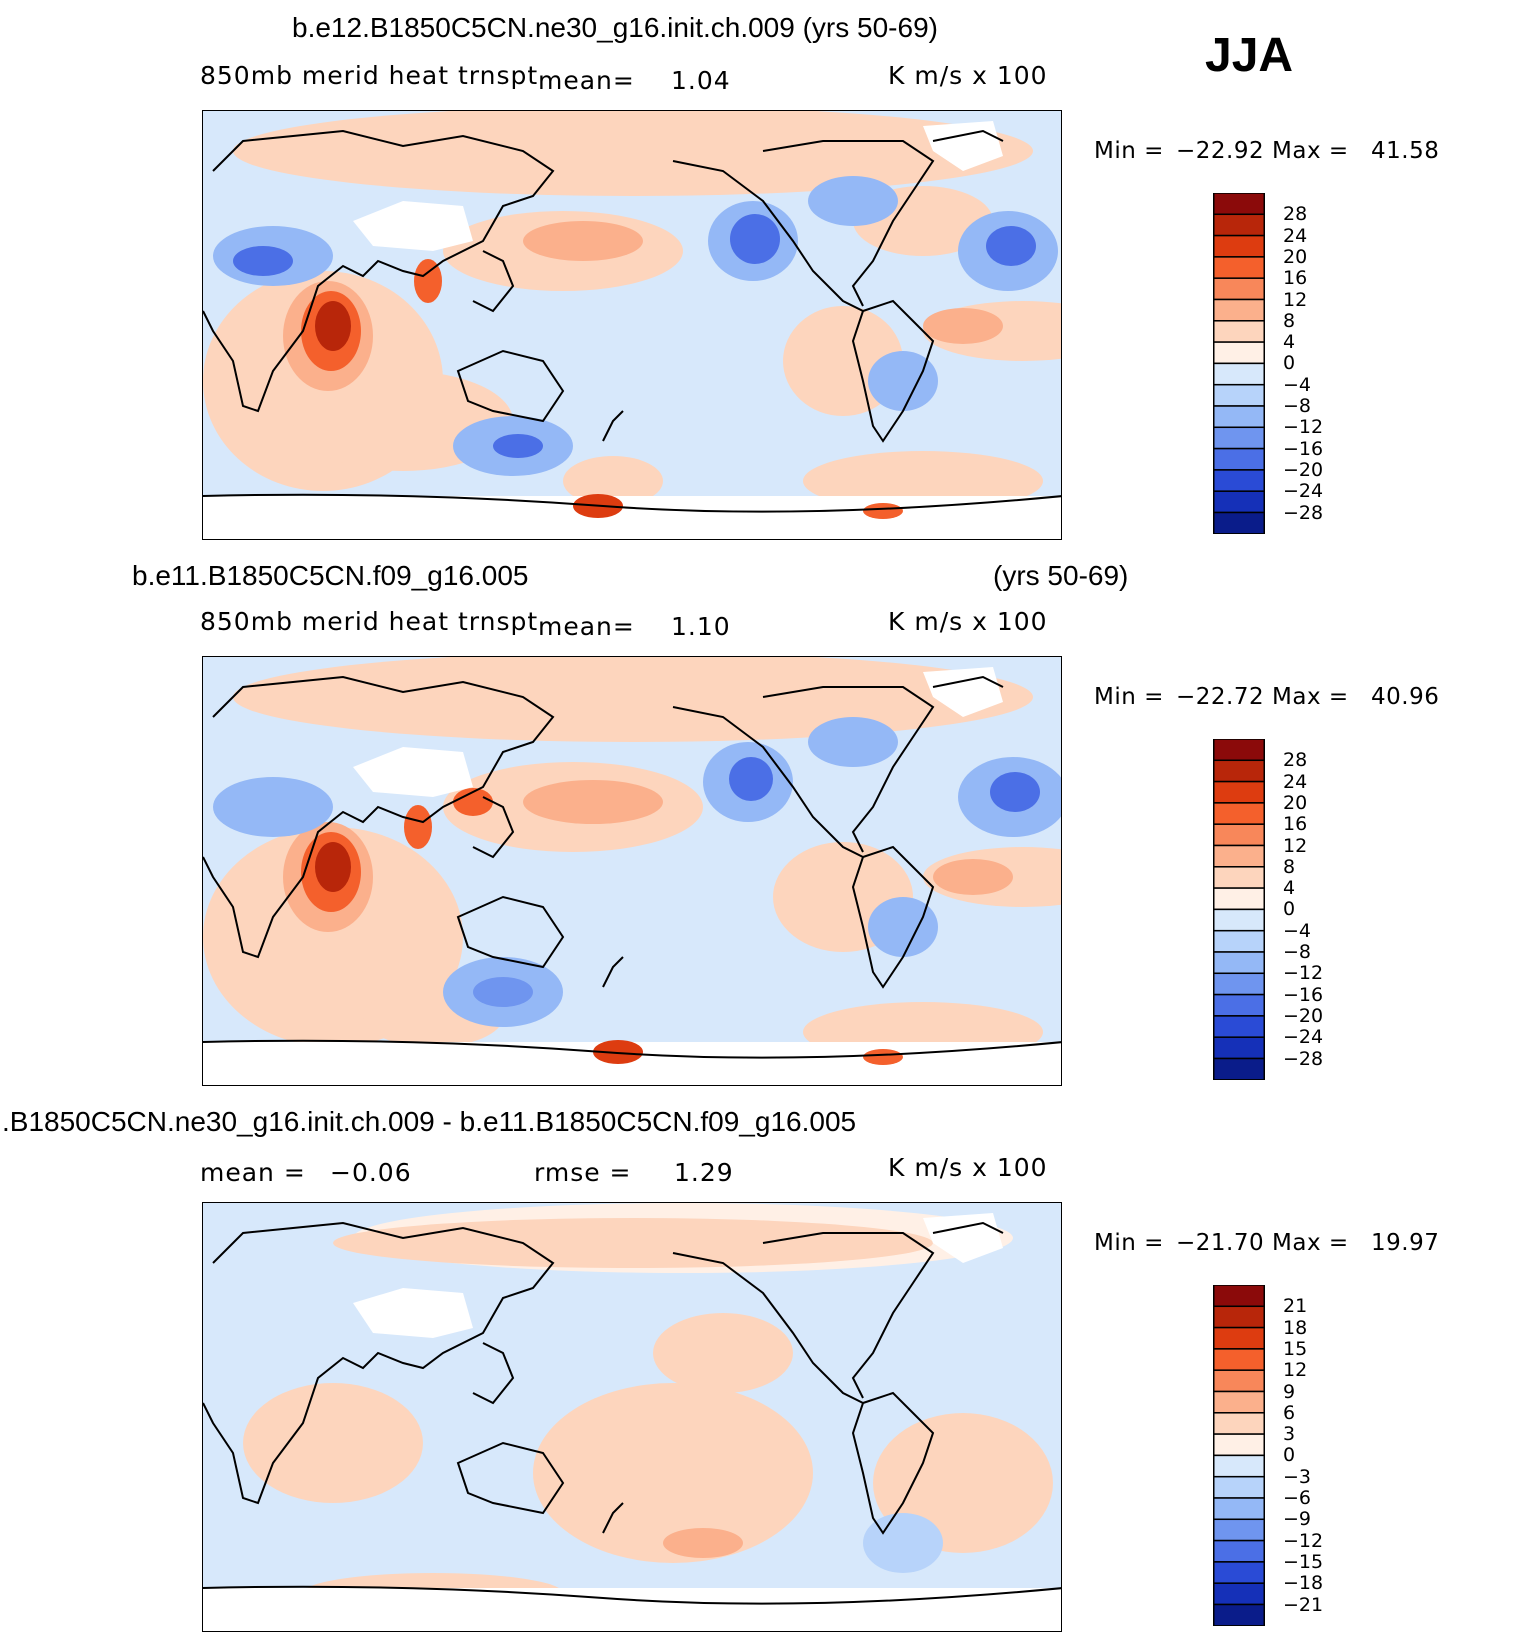  What do you see at coordinates (369, 621) in the screenshot?
I see `panel2-variable: 850mb merid heat trnspt` at bounding box center [369, 621].